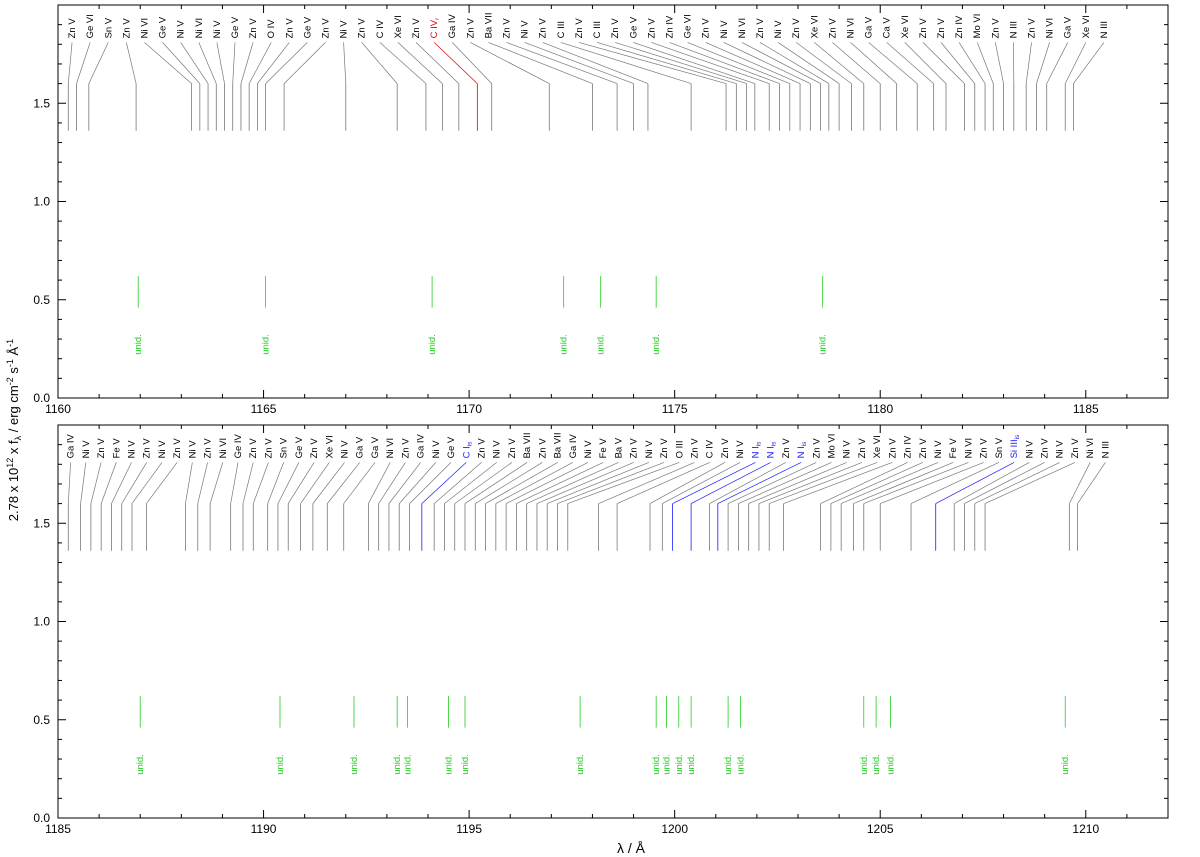  What do you see at coordinates (41, 103) in the screenshot?
I see `y-tick-label: 1.5` at bounding box center [41, 103].